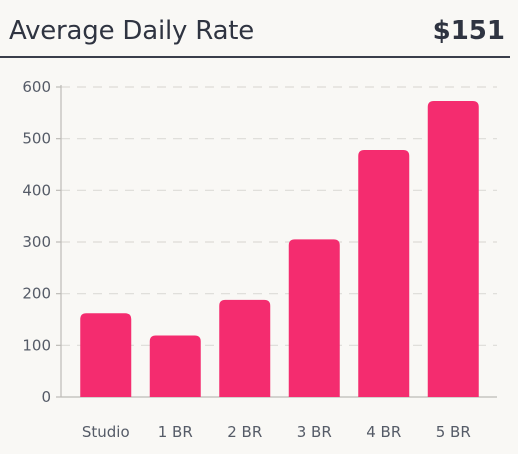 This screenshot has width=518, height=454. I want to click on y-tick-label-500: 500, so click(36, 139).